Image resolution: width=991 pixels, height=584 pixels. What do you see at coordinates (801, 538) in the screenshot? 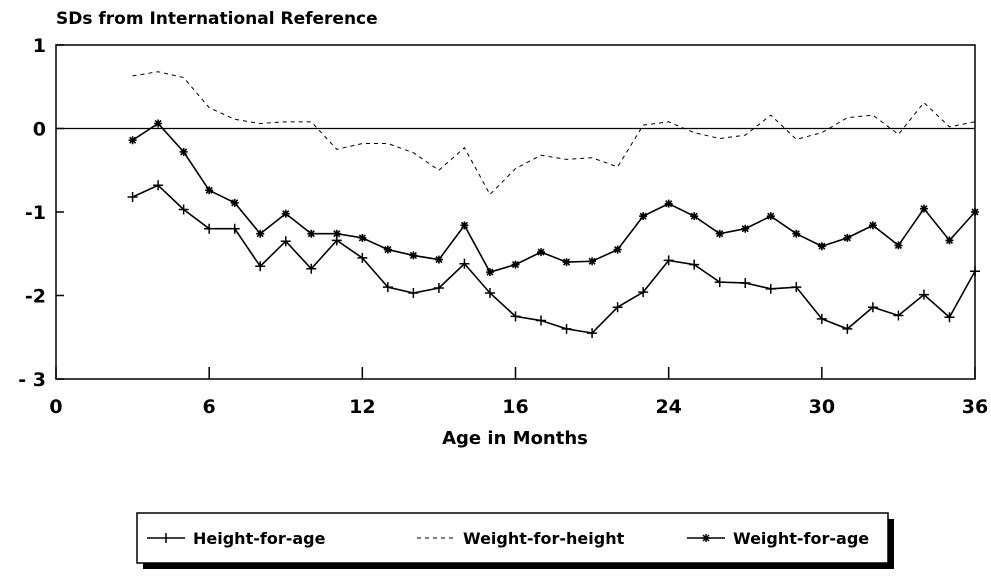
I see `legend-label: Weight-for-age` at bounding box center [801, 538].